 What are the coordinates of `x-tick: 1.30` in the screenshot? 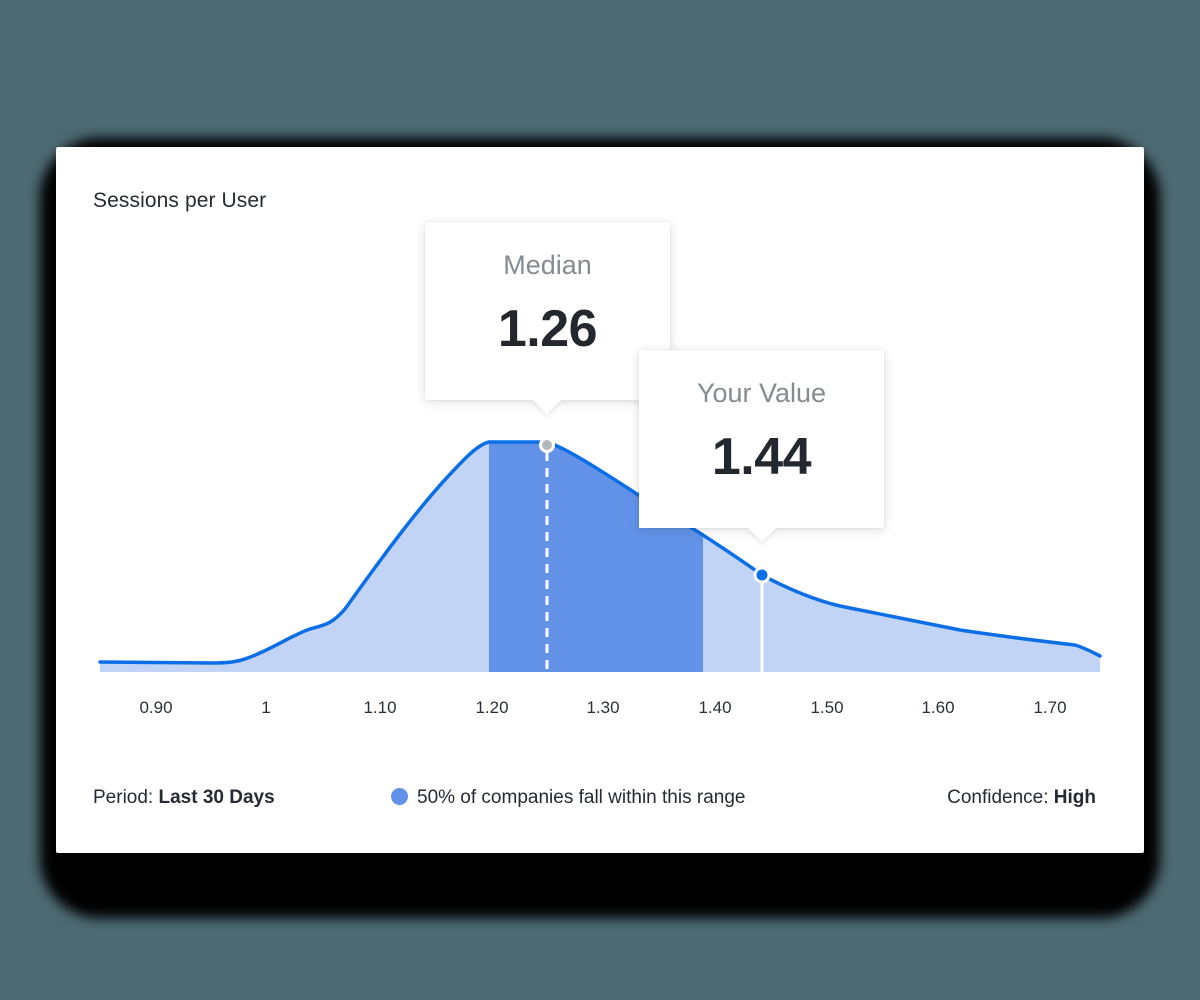 It's located at (603, 707).